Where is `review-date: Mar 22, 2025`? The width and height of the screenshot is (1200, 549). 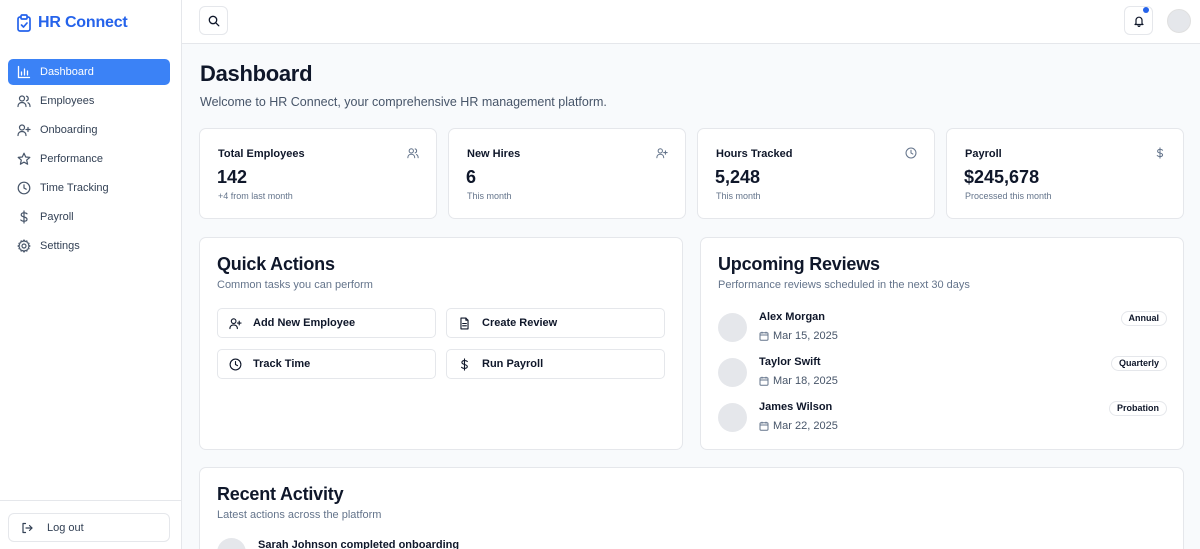
review-date: Mar 22, 2025 is located at coordinates (798, 426).